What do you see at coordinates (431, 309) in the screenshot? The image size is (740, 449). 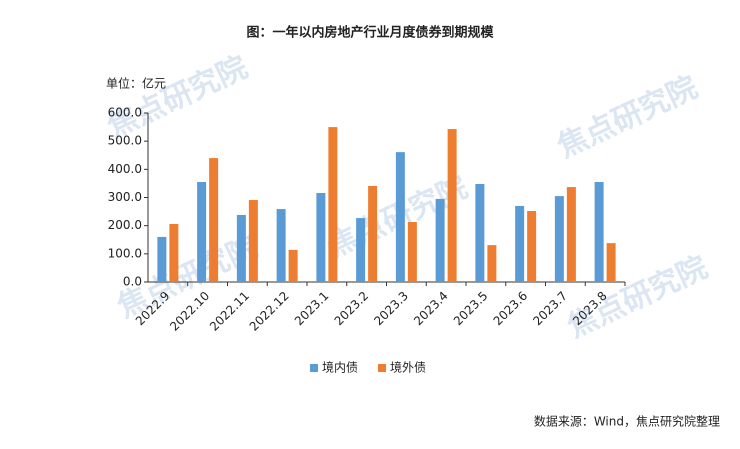 I see `x-tick-label: 2023.4` at bounding box center [431, 309].